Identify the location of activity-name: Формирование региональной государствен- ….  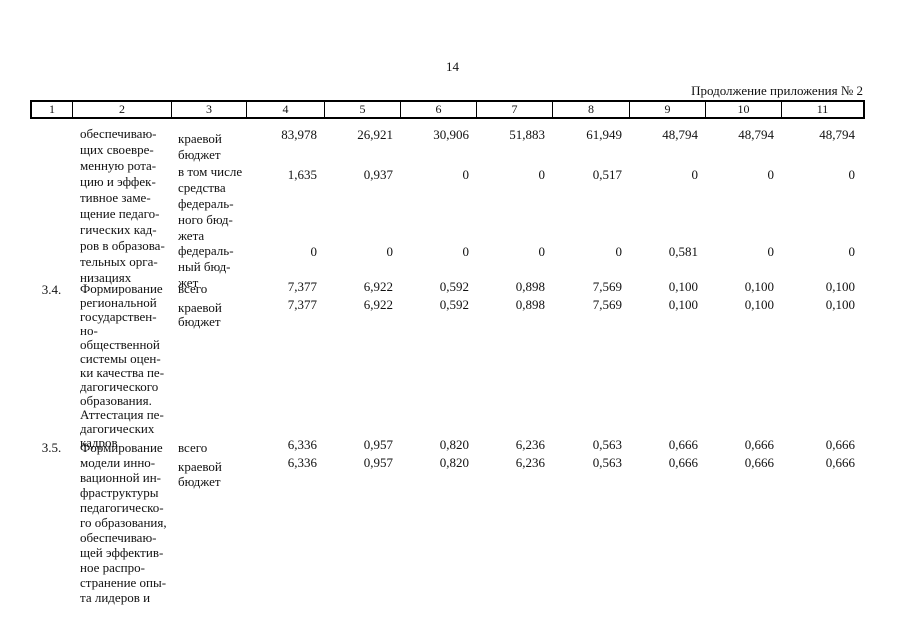
(122, 365).